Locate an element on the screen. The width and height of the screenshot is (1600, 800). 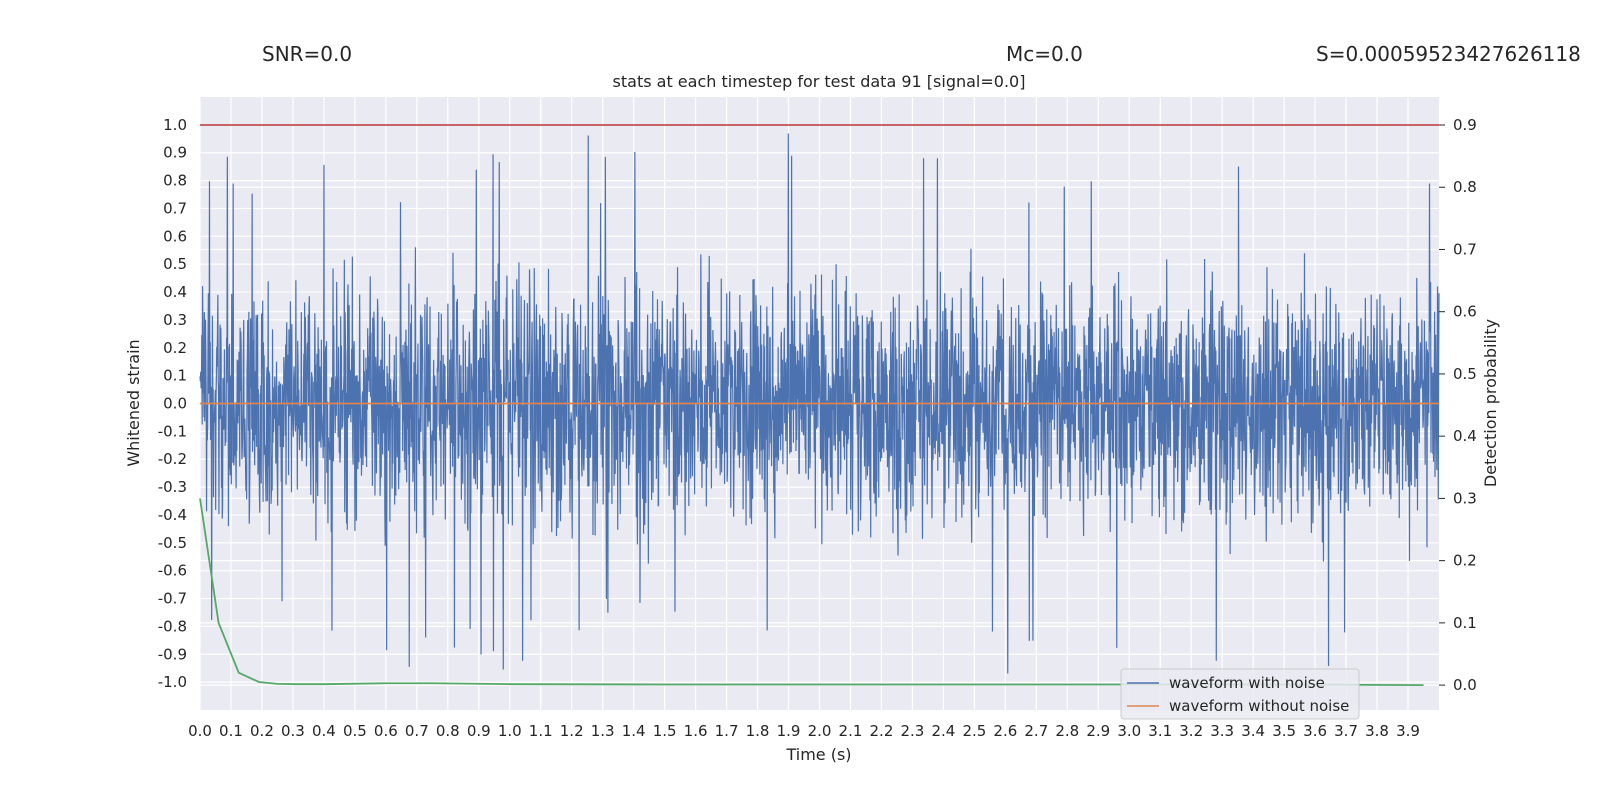
x-tick-label: 3.4 is located at coordinates (1253, 731).